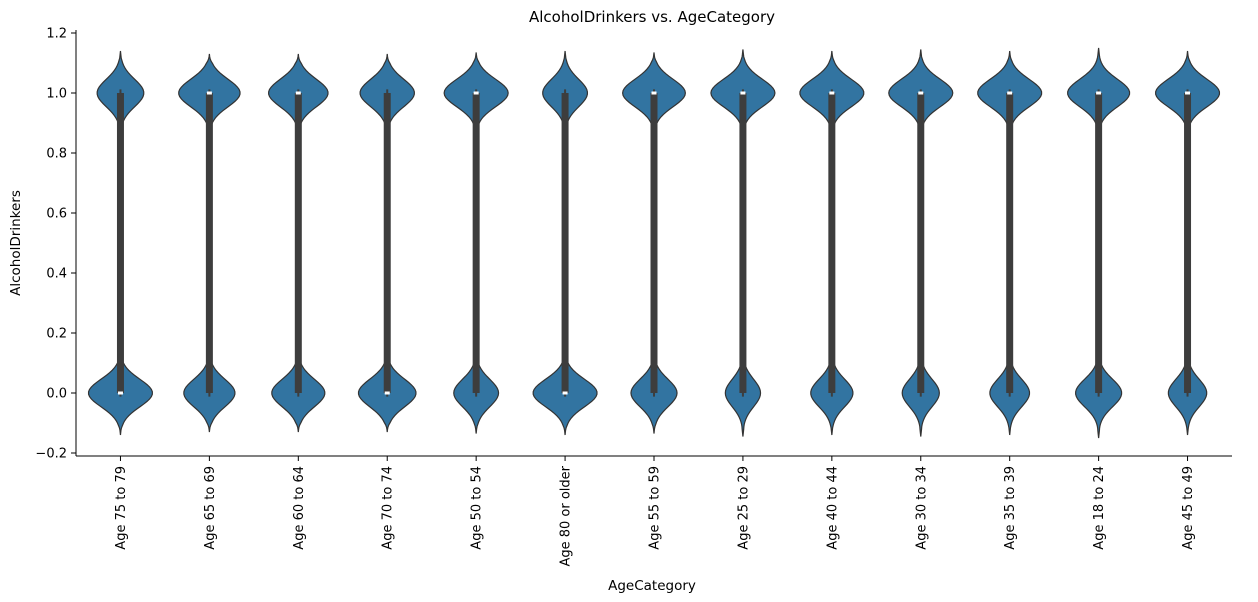  Describe the element at coordinates (56, 274) in the screenshot. I see `y-tick-label: 0.4` at that location.